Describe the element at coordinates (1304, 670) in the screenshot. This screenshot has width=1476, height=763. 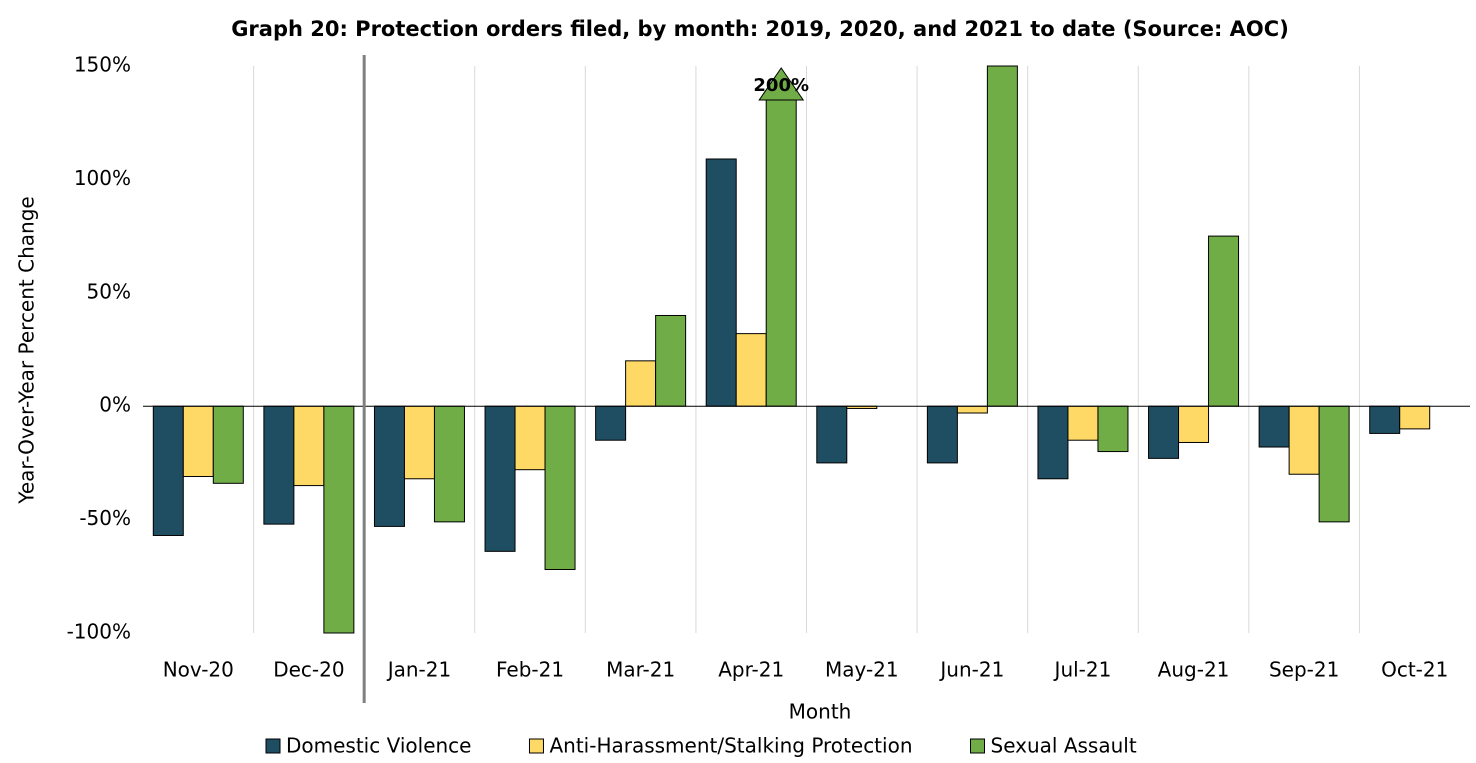
I see `x-tick-label: Sep-21` at that location.